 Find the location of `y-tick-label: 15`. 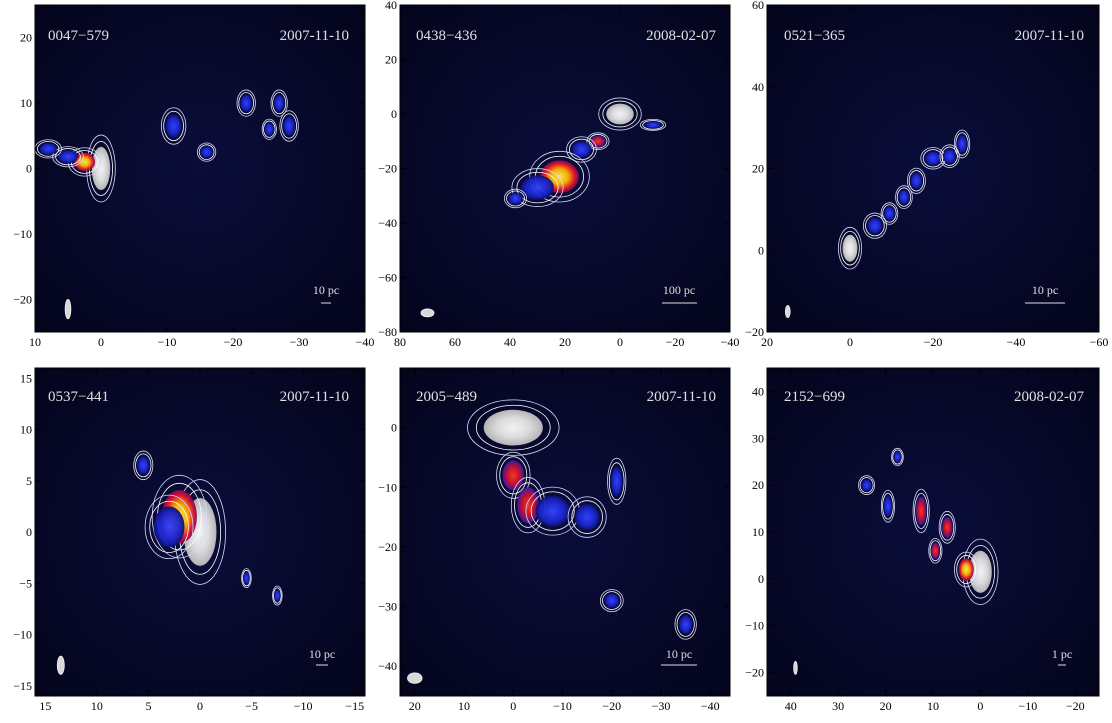

y-tick-label: 15 is located at coordinates (26, 378).